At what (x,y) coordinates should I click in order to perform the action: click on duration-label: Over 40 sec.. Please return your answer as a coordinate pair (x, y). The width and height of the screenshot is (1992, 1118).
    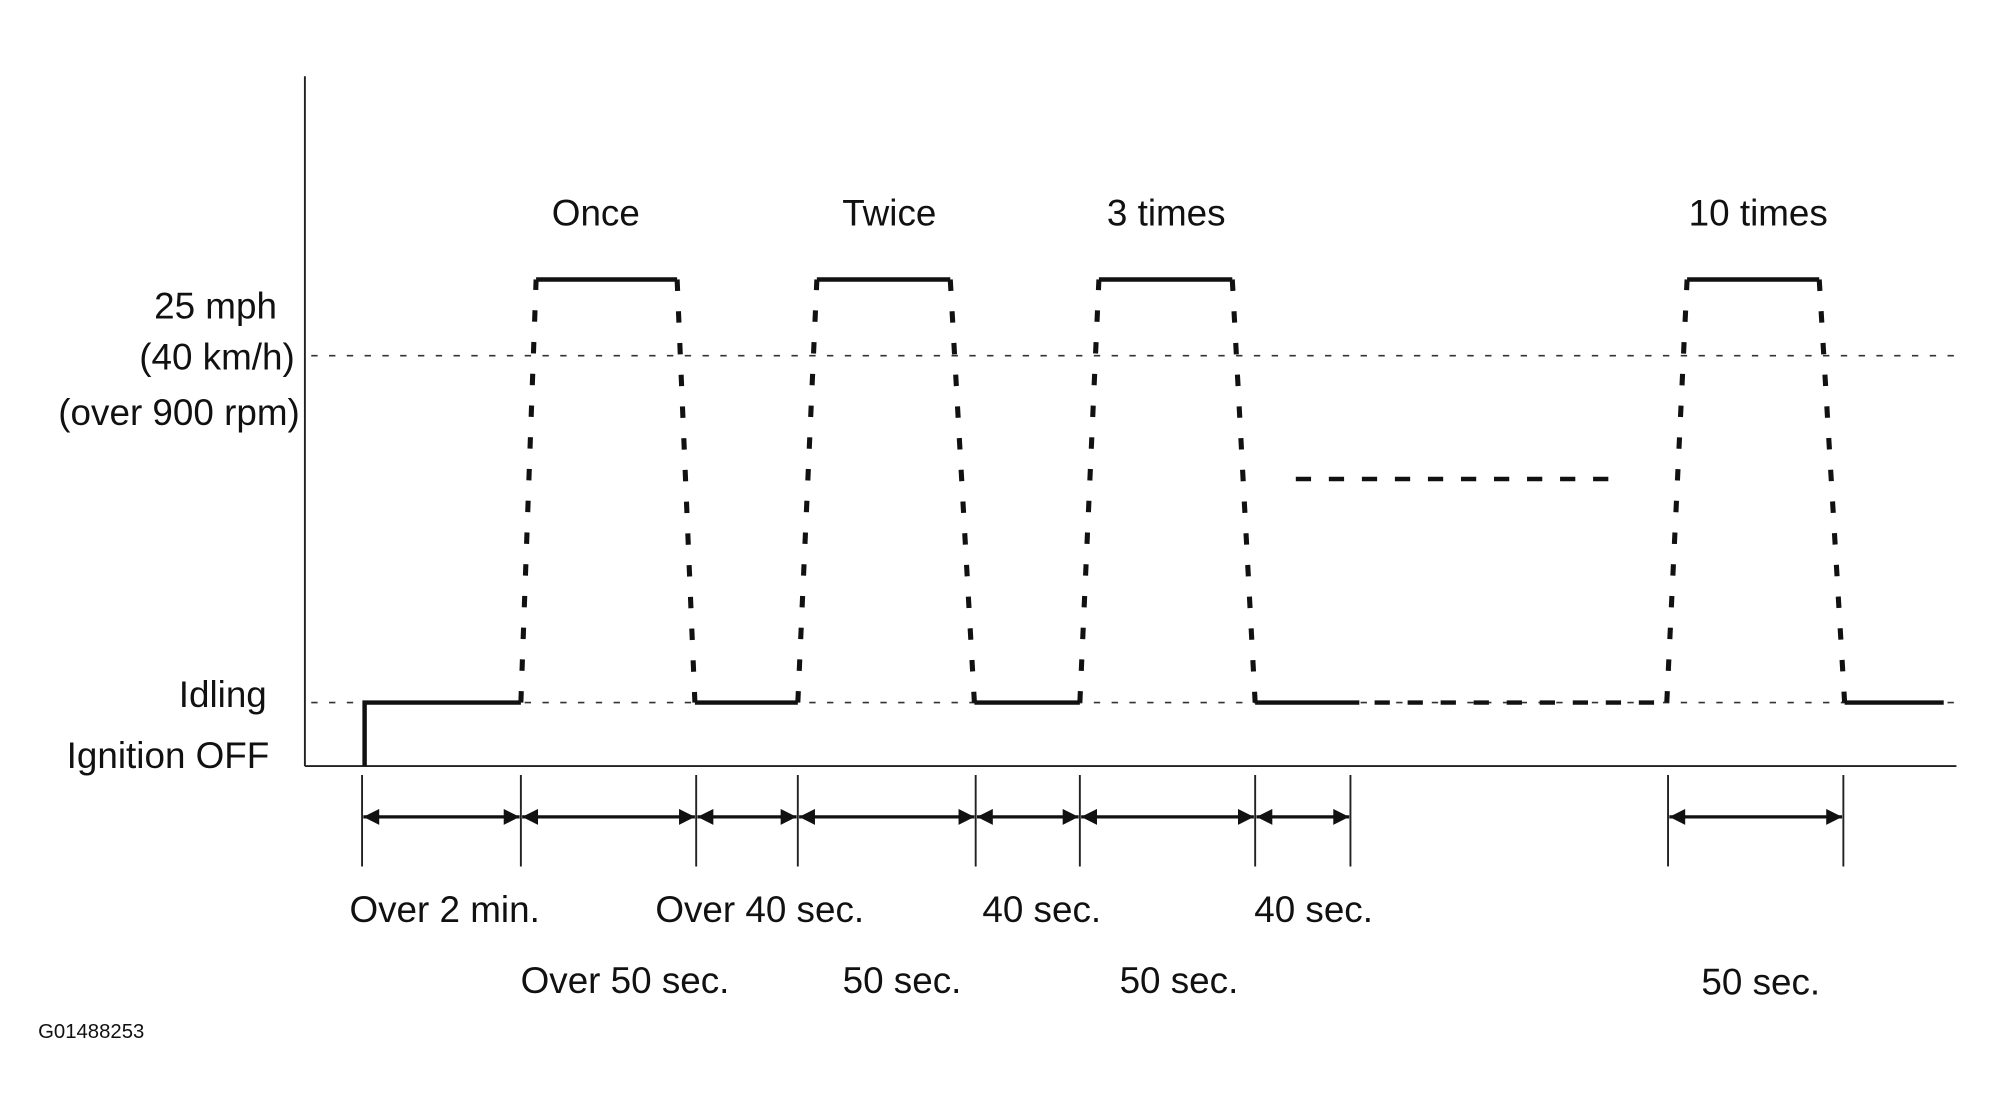
    Looking at the image, I should click on (759, 909).